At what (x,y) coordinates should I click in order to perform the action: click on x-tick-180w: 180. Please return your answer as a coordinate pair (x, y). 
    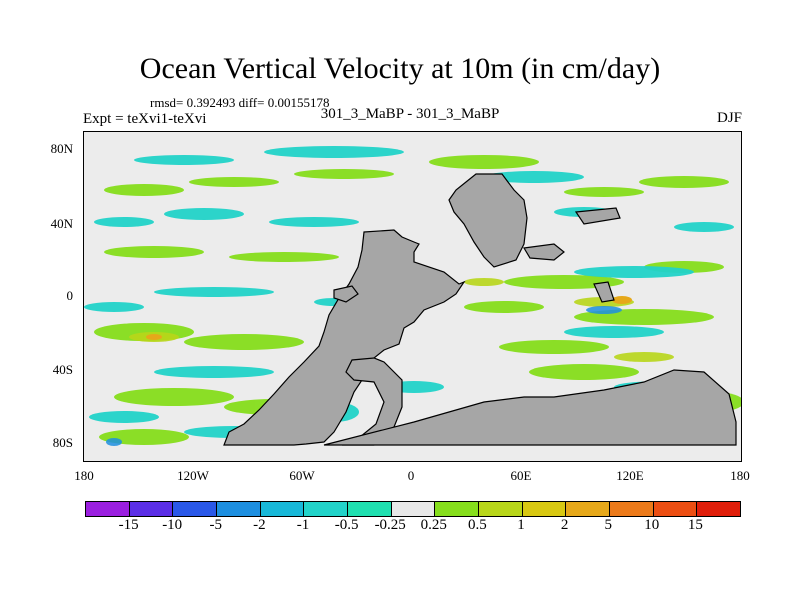
    Looking at the image, I should click on (84, 475).